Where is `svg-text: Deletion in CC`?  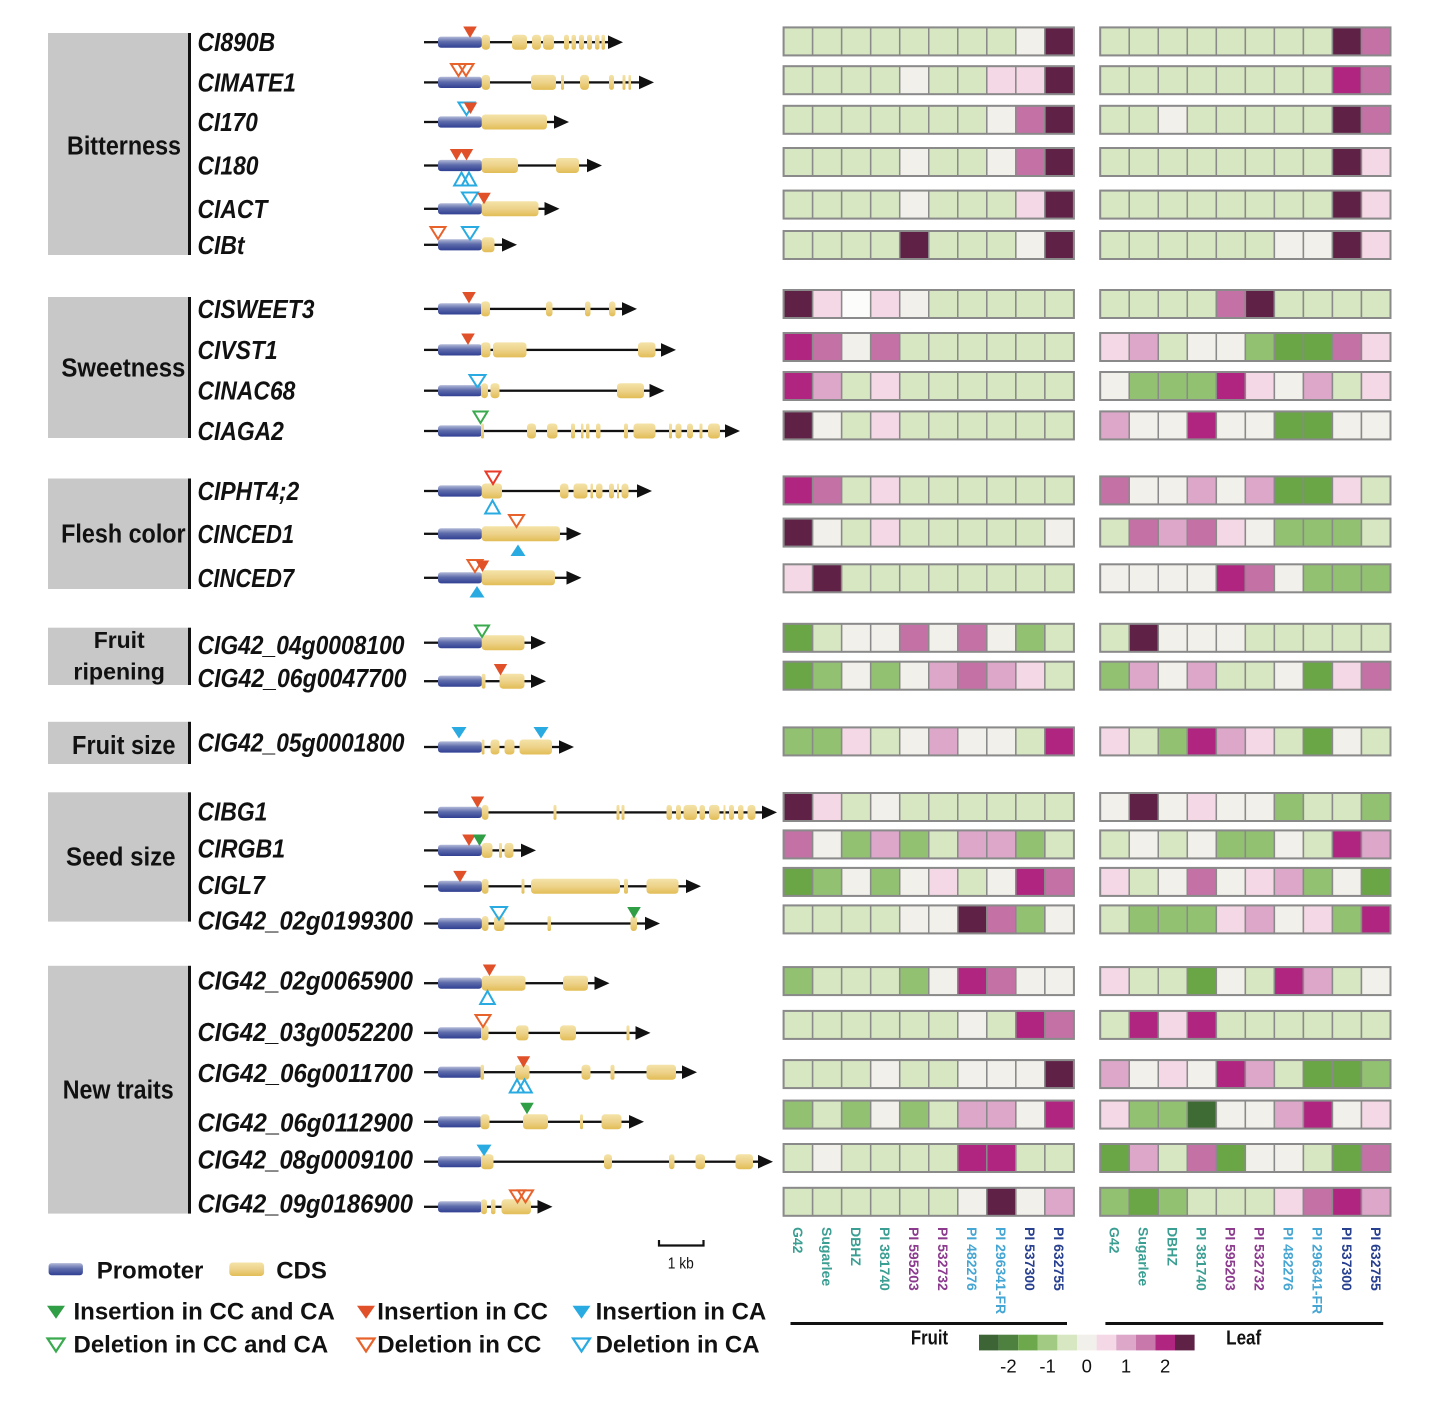 svg-text: Deletion in CC is located at coordinates (459, 1345).